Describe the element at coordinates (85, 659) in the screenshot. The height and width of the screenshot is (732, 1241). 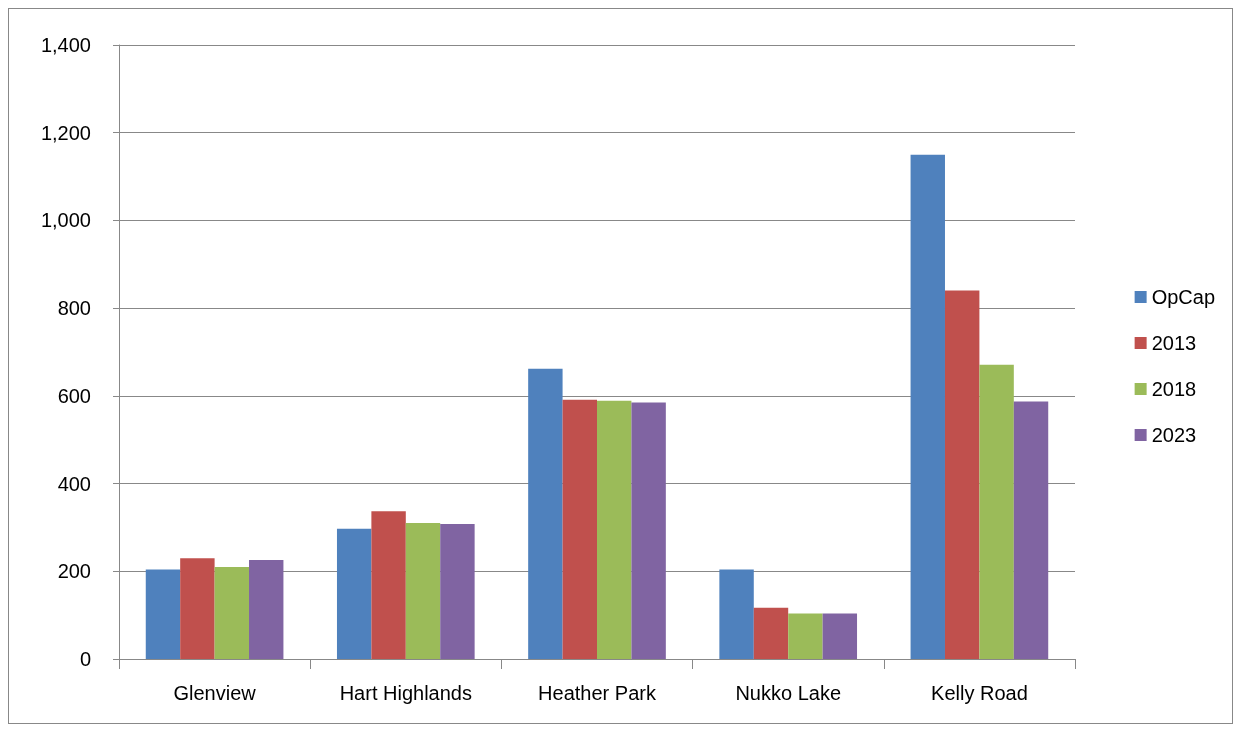
I see `y-tick-label: 0` at that location.